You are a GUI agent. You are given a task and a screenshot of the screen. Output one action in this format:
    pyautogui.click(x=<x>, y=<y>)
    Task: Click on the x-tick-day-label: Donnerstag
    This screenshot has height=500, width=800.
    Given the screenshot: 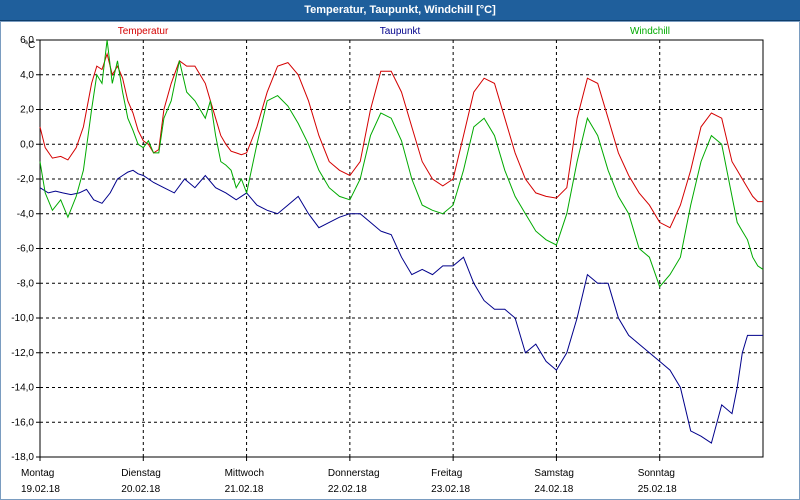 What is the action you would take?
    pyautogui.click(x=354, y=473)
    